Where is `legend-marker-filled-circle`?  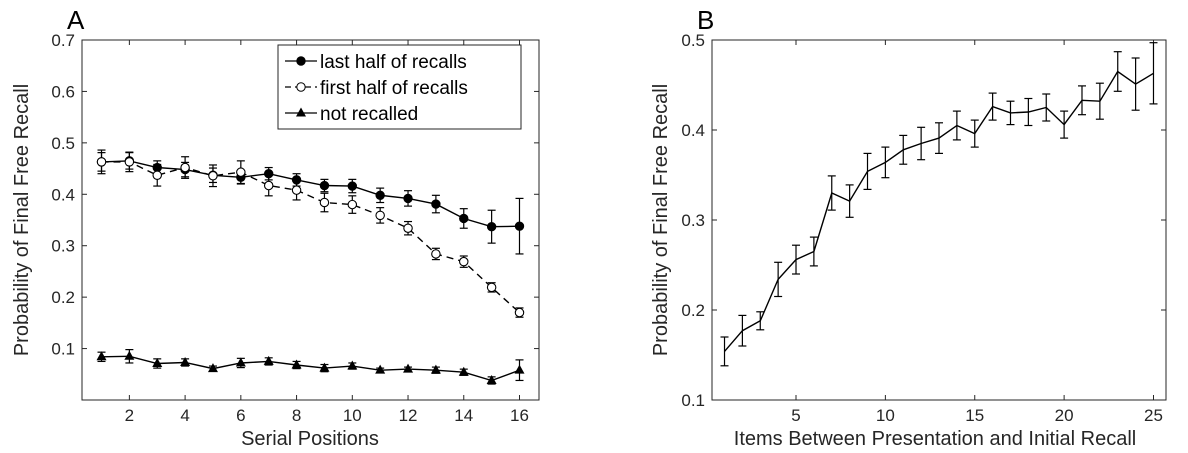 legend-marker-filled-circle is located at coordinates (301, 61).